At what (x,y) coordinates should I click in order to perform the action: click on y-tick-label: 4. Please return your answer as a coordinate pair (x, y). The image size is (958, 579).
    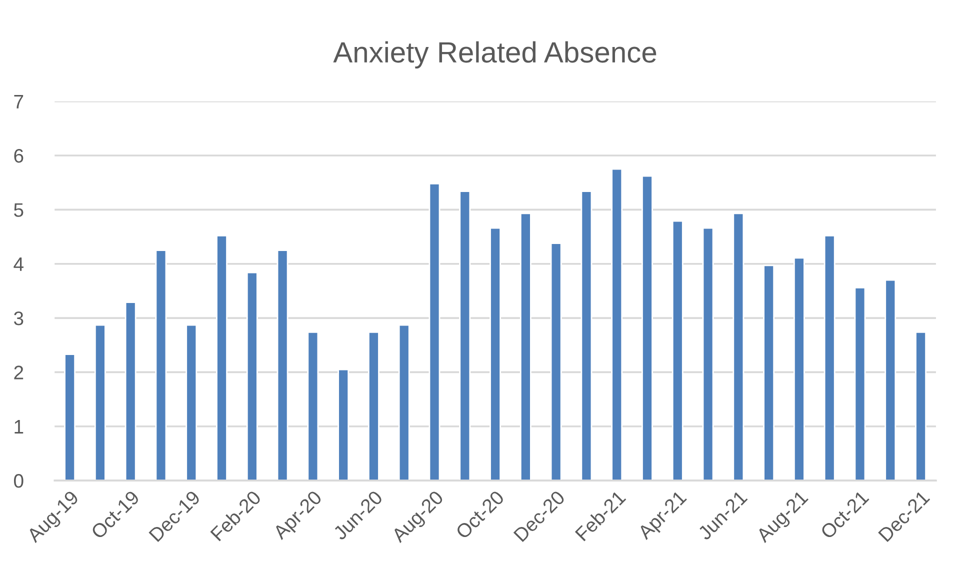
    Looking at the image, I should click on (19, 264).